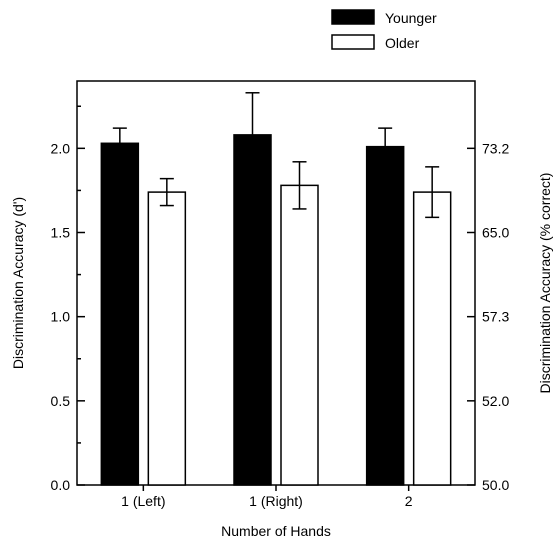 The width and height of the screenshot is (557, 541). Describe the element at coordinates (545, 283) in the screenshot. I see `right-y-axis-title: Discrimination Accuracy (% correct)` at that location.